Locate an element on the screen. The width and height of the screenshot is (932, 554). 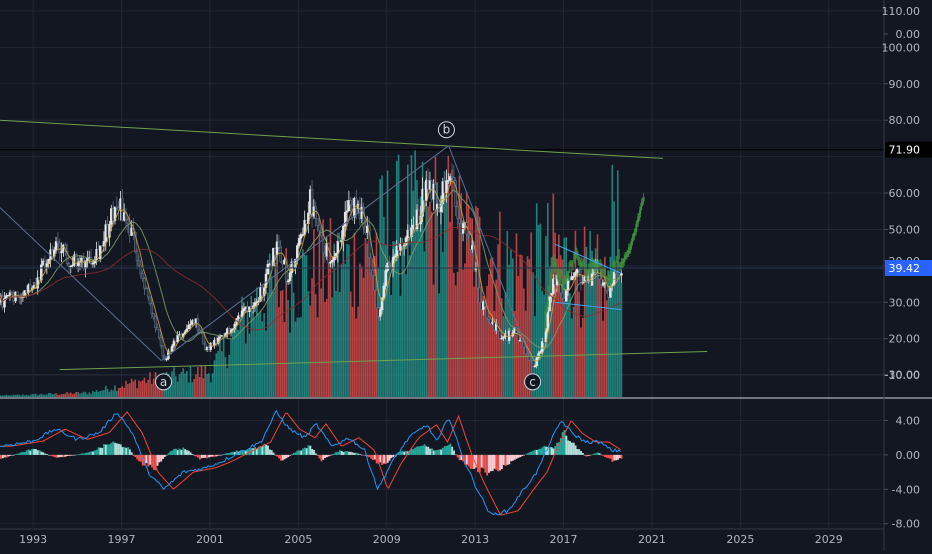
macd-signal-line is located at coordinates (310, 463).